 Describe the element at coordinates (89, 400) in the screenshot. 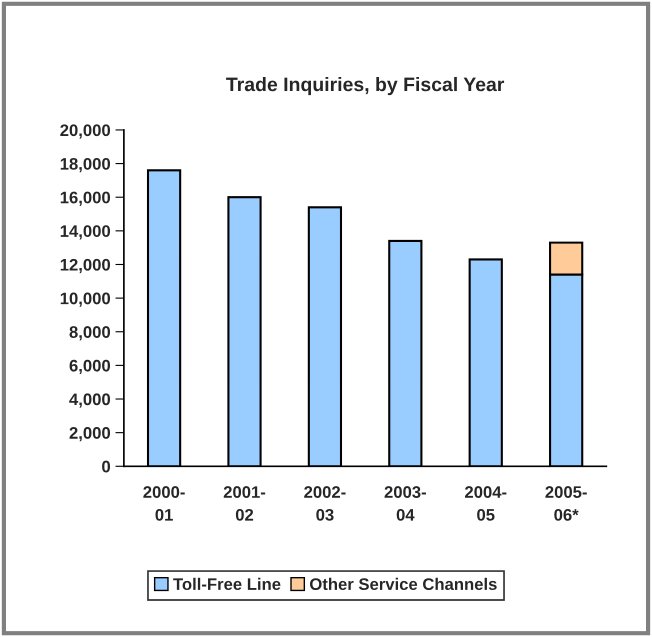

I see `y-tick-label: 4,000` at that location.